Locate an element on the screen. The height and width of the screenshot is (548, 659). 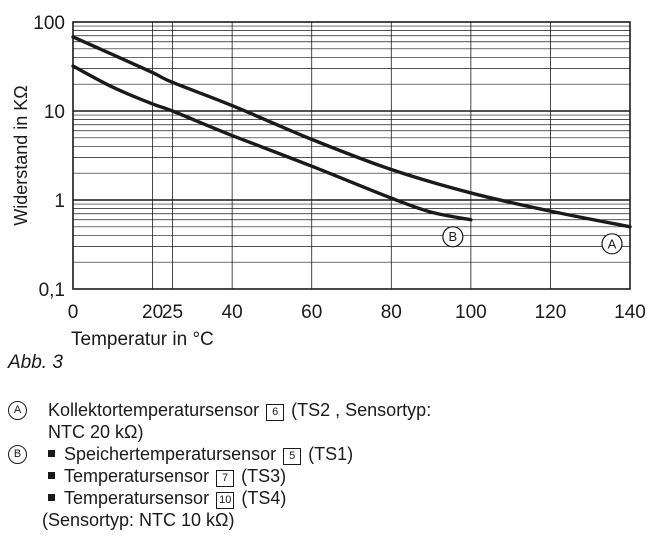
legend-b-line: Temperatursensor 10 (TS4) is located at coordinates (239, 498).